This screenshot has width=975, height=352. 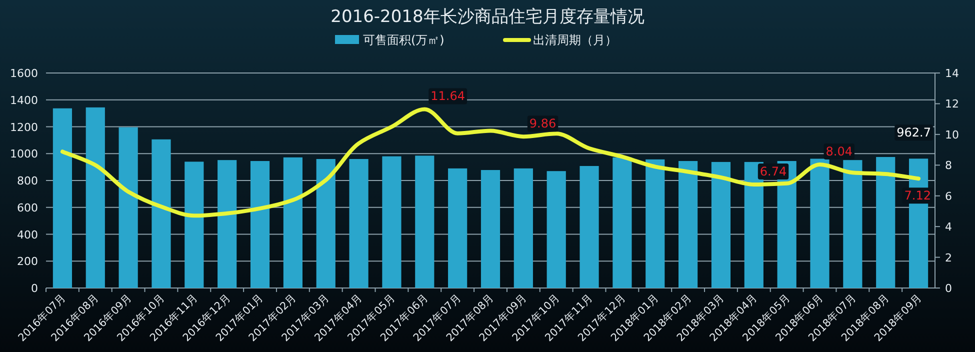 What do you see at coordinates (27, 181) in the screenshot?
I see `y-tick-label: 800` at bounding box center [27, 181].